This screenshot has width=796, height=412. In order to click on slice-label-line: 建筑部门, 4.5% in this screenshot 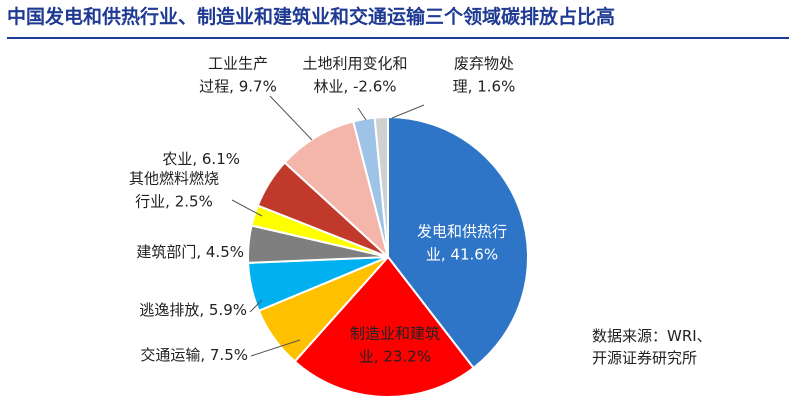, I will do `click(190, 252)`.